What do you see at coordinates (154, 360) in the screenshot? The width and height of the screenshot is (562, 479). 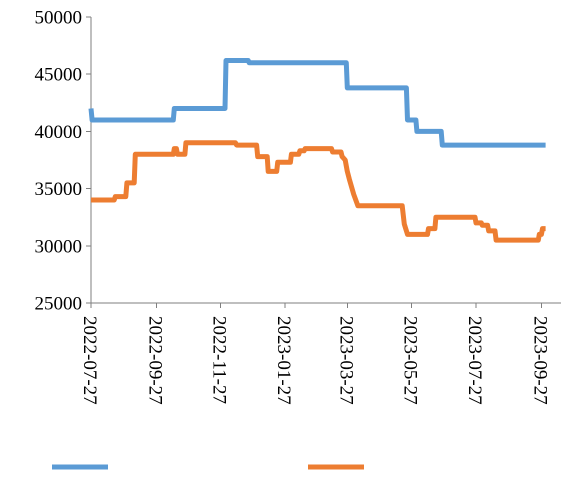 I see `x-tick-label: 2022-09-27` at bounding box center [154, 360].